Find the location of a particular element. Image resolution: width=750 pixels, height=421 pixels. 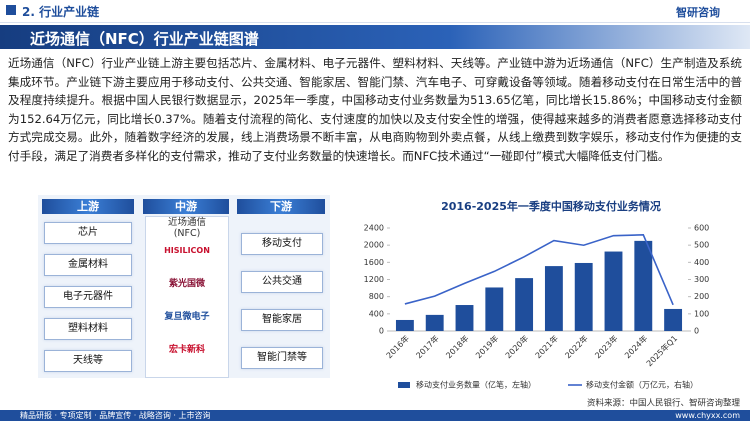

midstream-panel is located at coordinates (187, 297).